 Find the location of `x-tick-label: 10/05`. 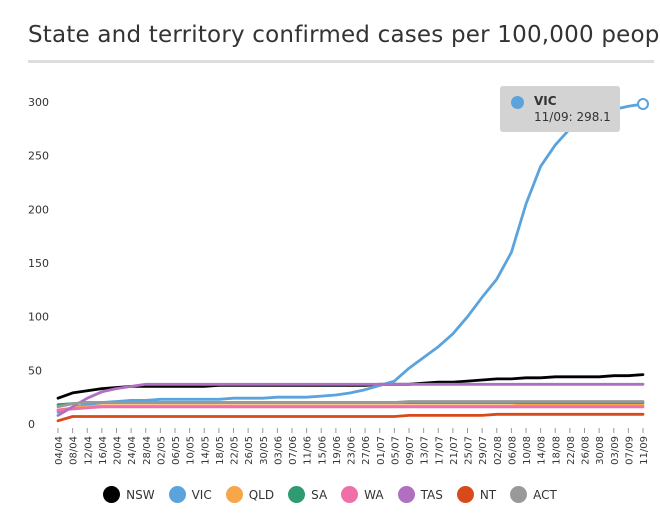

x-tick-label: 10/05 is located at coordinates (191, 450).